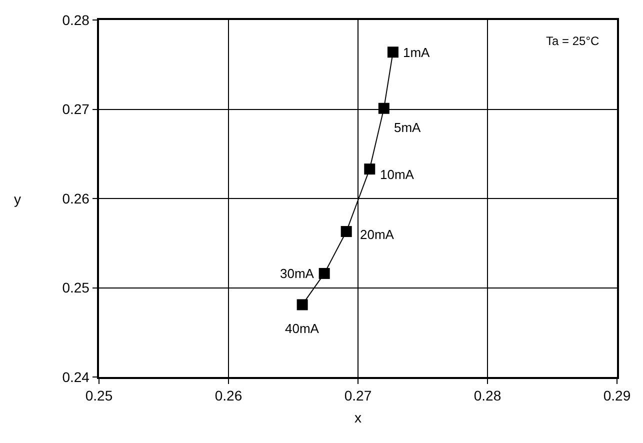  What do you see at coordinates (297, 273) in the screenshot?
I see `annotation: 30mA` at bounding box center [297, 273].